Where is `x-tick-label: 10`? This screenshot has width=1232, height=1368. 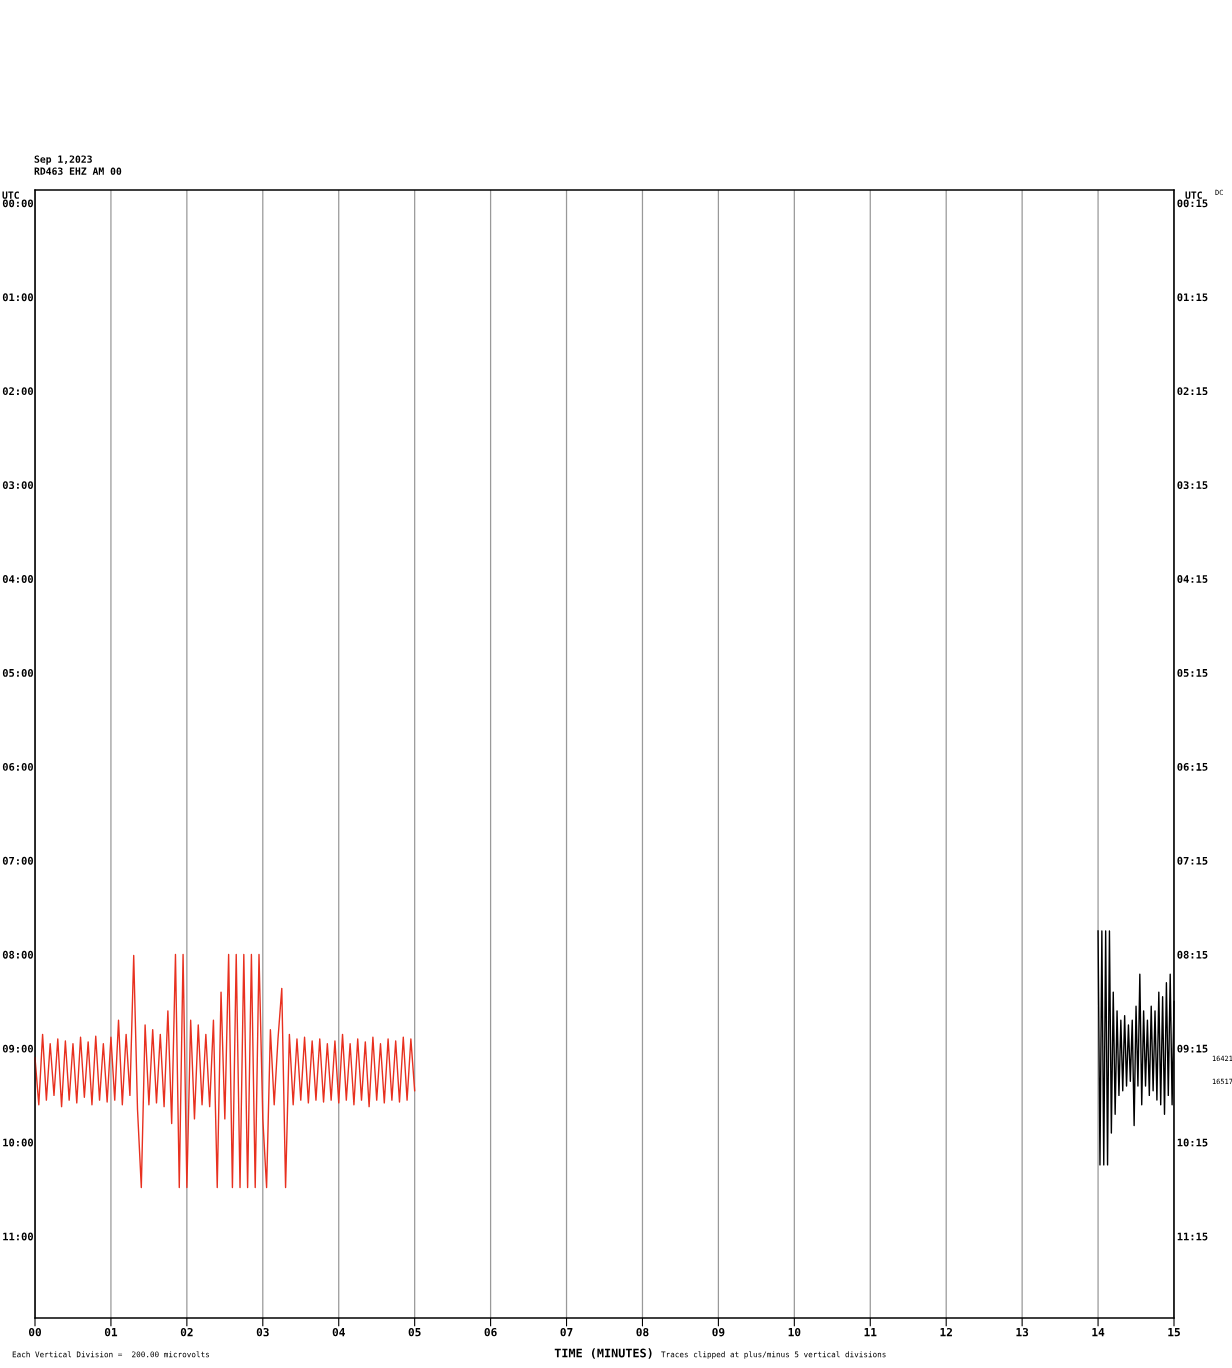
x-tick-label: 10 is located at coordinates (794, 1332).